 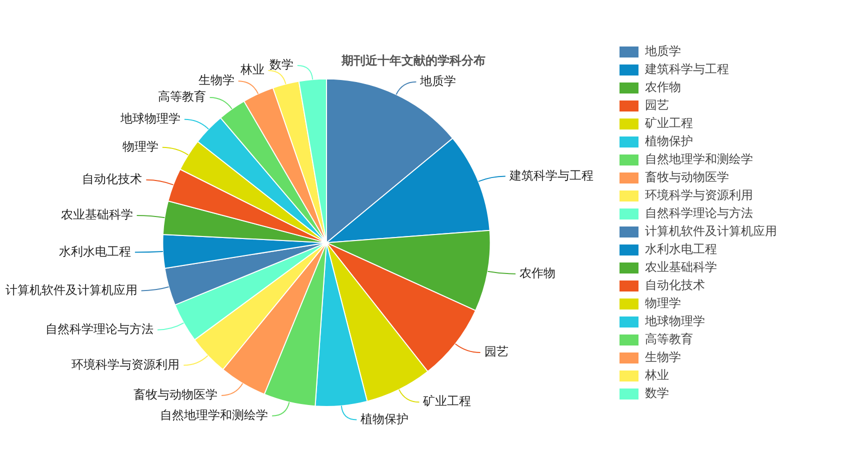 I want to click on slice-label: 植物保护, so click(x=384, y=419).